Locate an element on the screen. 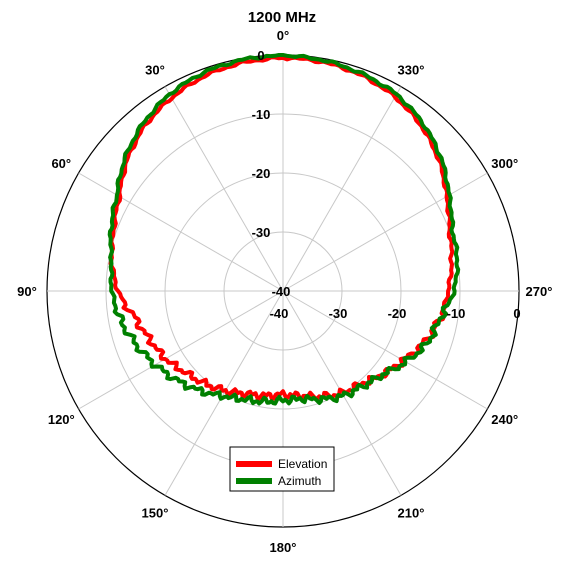 The width and height of the screenshot is (564, 561). radial-tick-label-vertical: -20 is located at coordinates (261, 173).